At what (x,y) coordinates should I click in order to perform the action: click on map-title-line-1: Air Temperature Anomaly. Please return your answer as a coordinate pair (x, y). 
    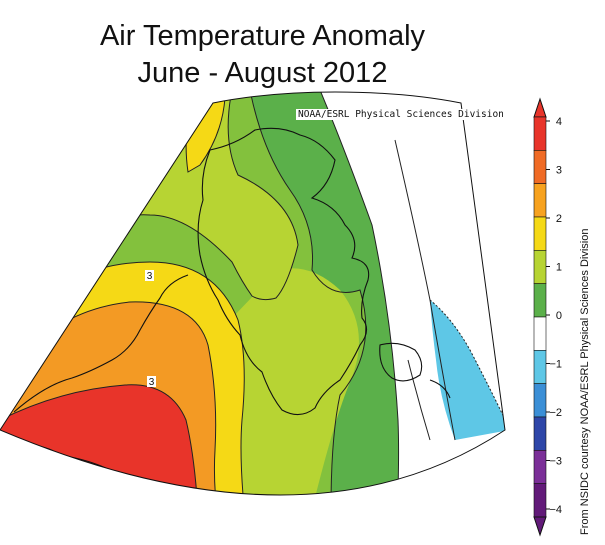
    Looking at the image, I should click on (262, 36).